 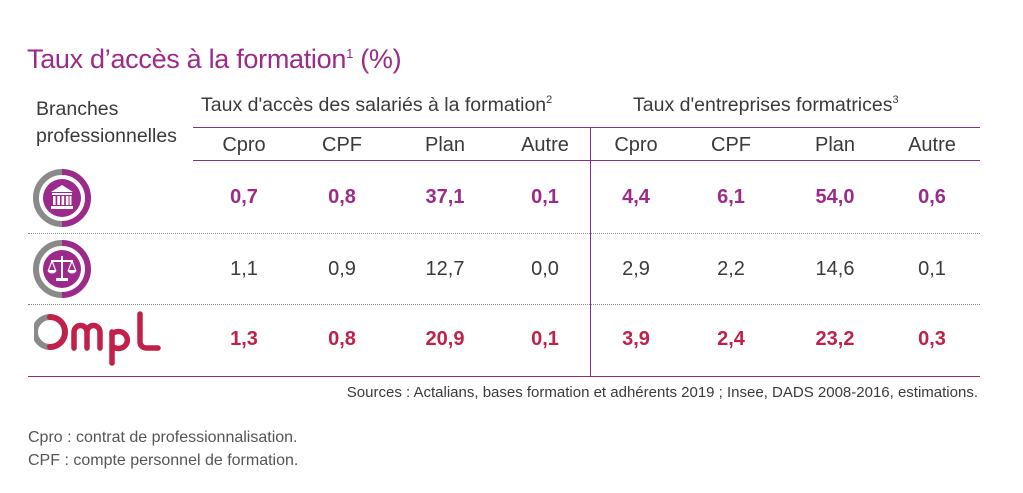 What do you see at coordinates (445, 197) in the screenshot?
I see `table-cell: 37,1` at bounding box center [445, 197].